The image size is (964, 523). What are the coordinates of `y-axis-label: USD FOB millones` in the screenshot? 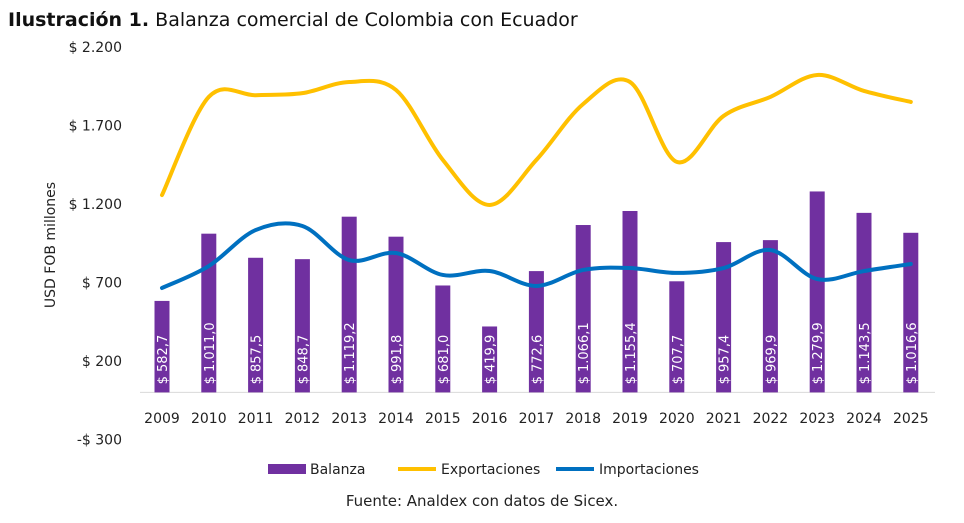 It's located at (51, 245).